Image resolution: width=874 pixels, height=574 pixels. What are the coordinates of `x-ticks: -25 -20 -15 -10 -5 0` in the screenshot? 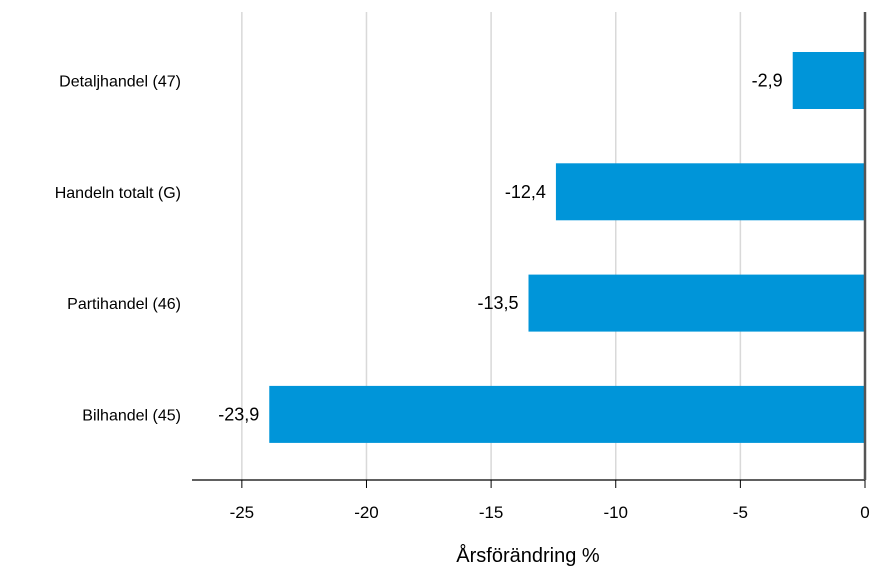 It's located at (550, 501).